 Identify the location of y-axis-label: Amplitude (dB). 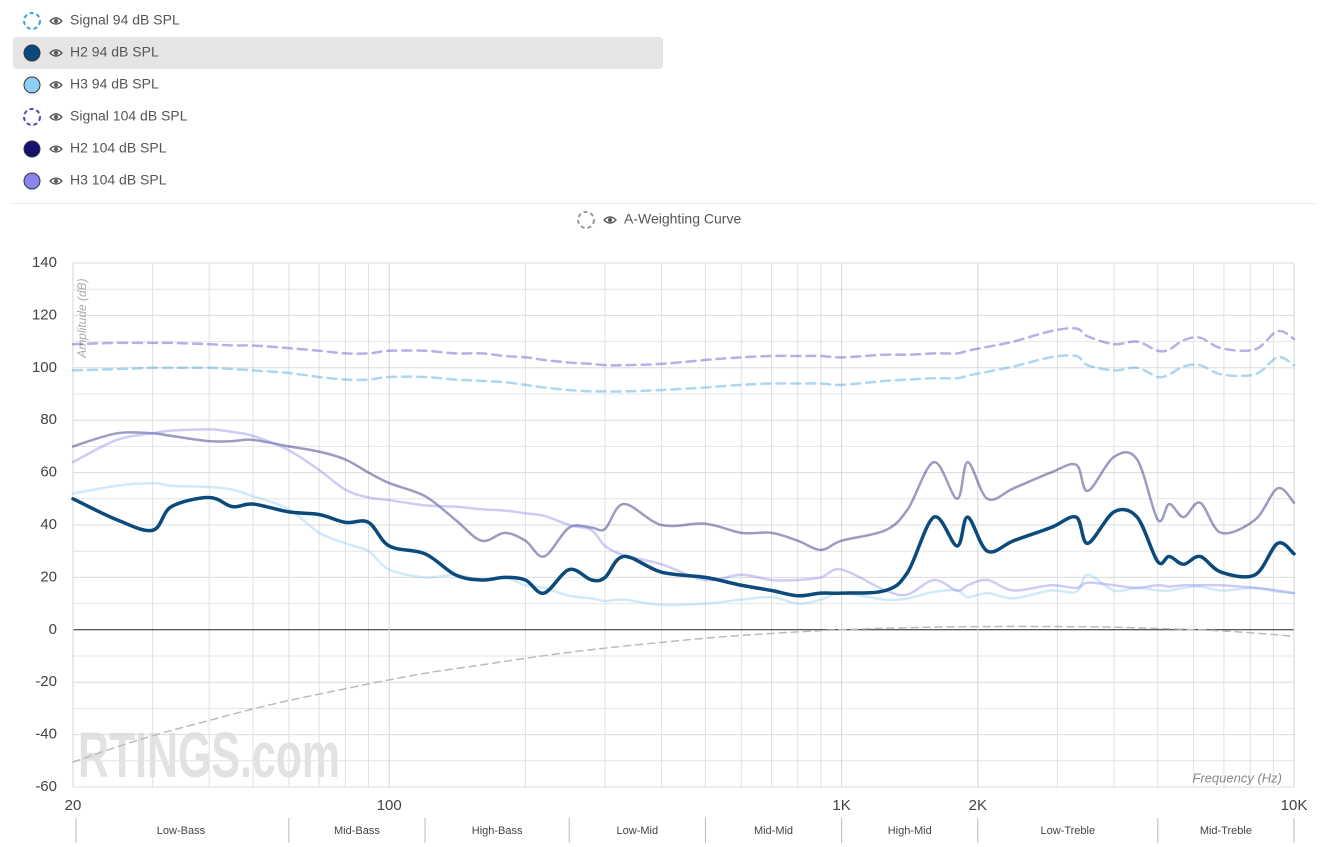
(82, 318).